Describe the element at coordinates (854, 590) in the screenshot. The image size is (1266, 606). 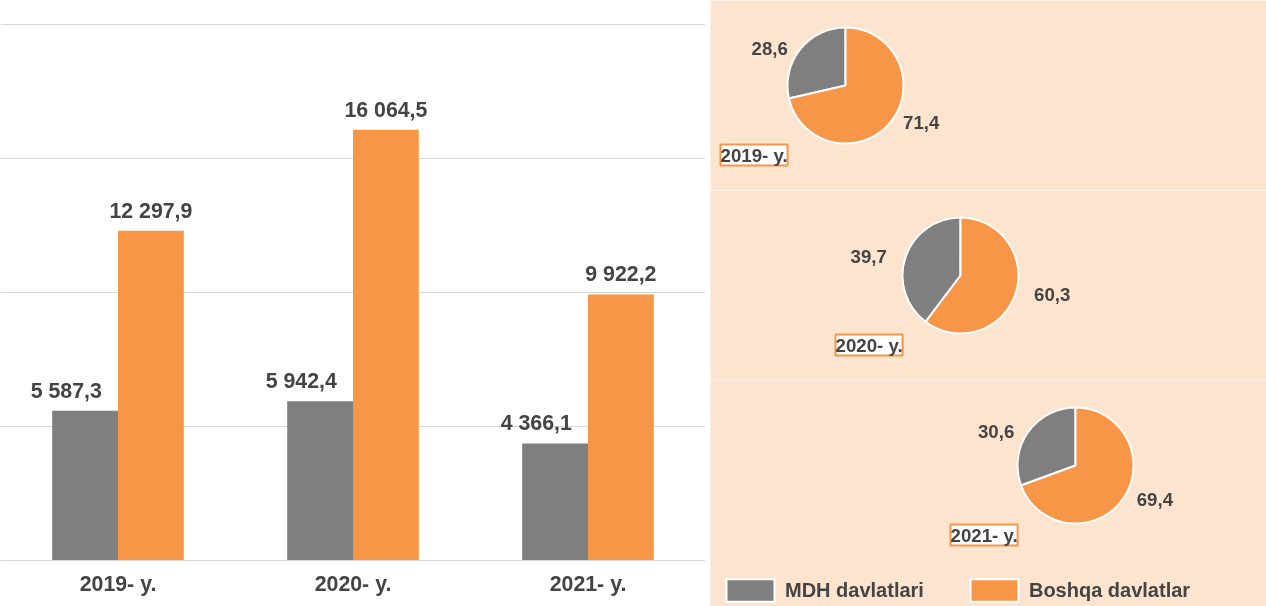
I see `legend-label: MDH davlatlari` at that location.